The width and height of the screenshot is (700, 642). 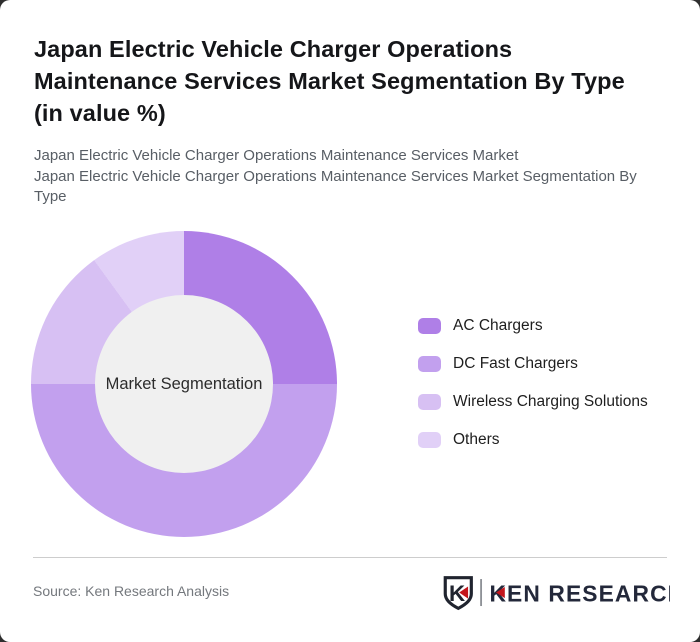 What do you see at coordinates (429, 326) in the screenshot?
I see `legend-swatch-ac-chargers` at bounding box center [429, 326].